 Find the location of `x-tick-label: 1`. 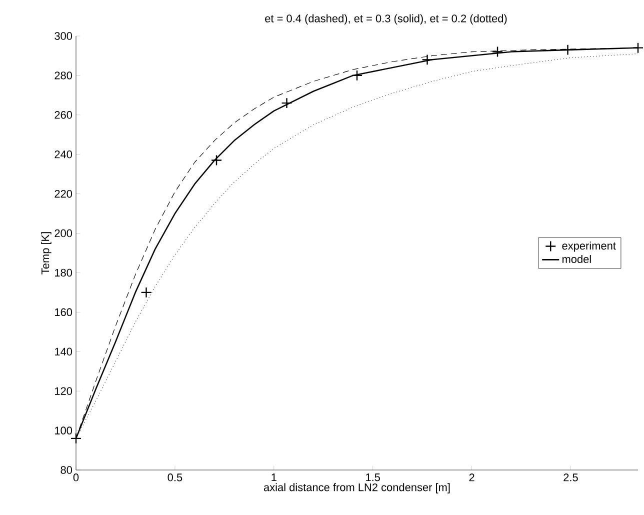

x-tick-label: 1 is located at coordinates (274, 478).